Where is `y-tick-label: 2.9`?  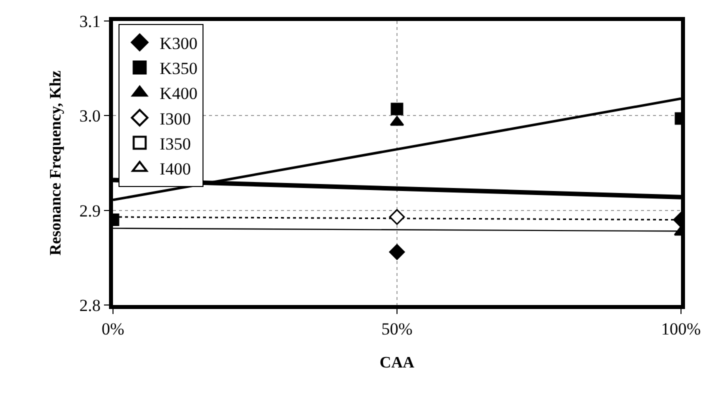
y-tick-label: 2.9 is located at coordinates (90, 210).